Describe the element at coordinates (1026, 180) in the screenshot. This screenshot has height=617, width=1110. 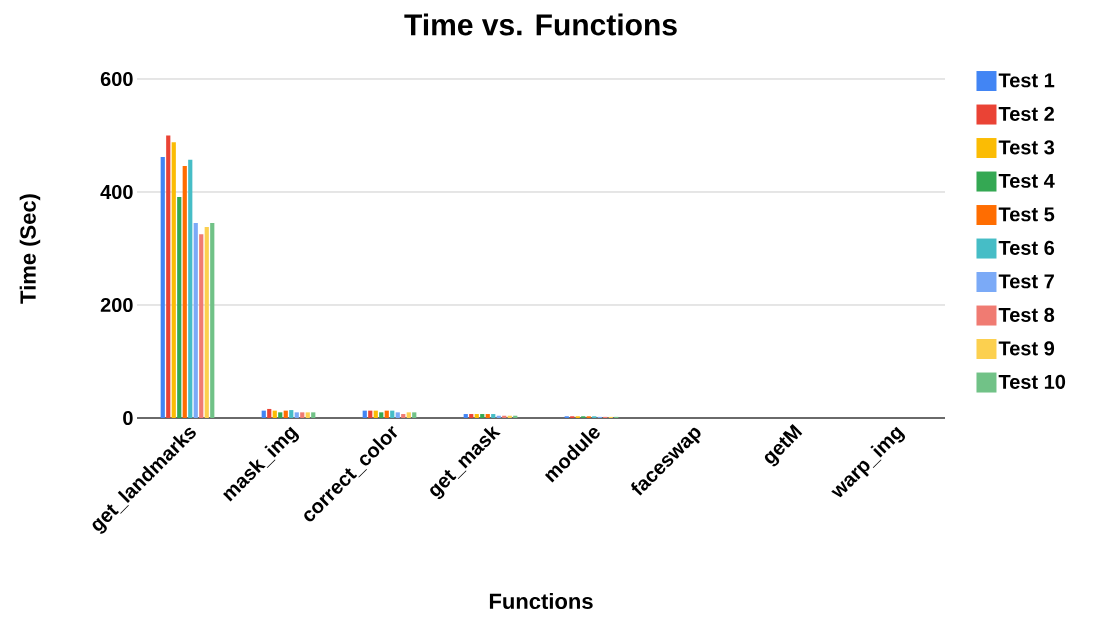
I see `legend-label: Test 4` at that location.